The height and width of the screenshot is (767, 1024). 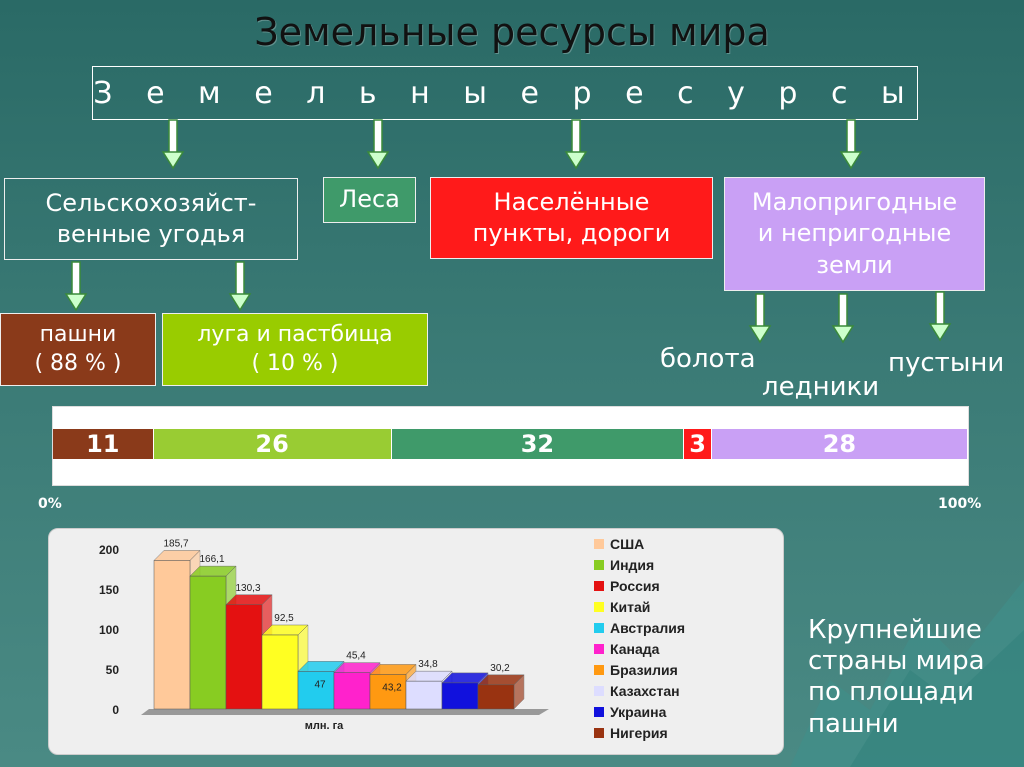 I want to click on bar-value-label: 92,5, so click(x=284, y=618).